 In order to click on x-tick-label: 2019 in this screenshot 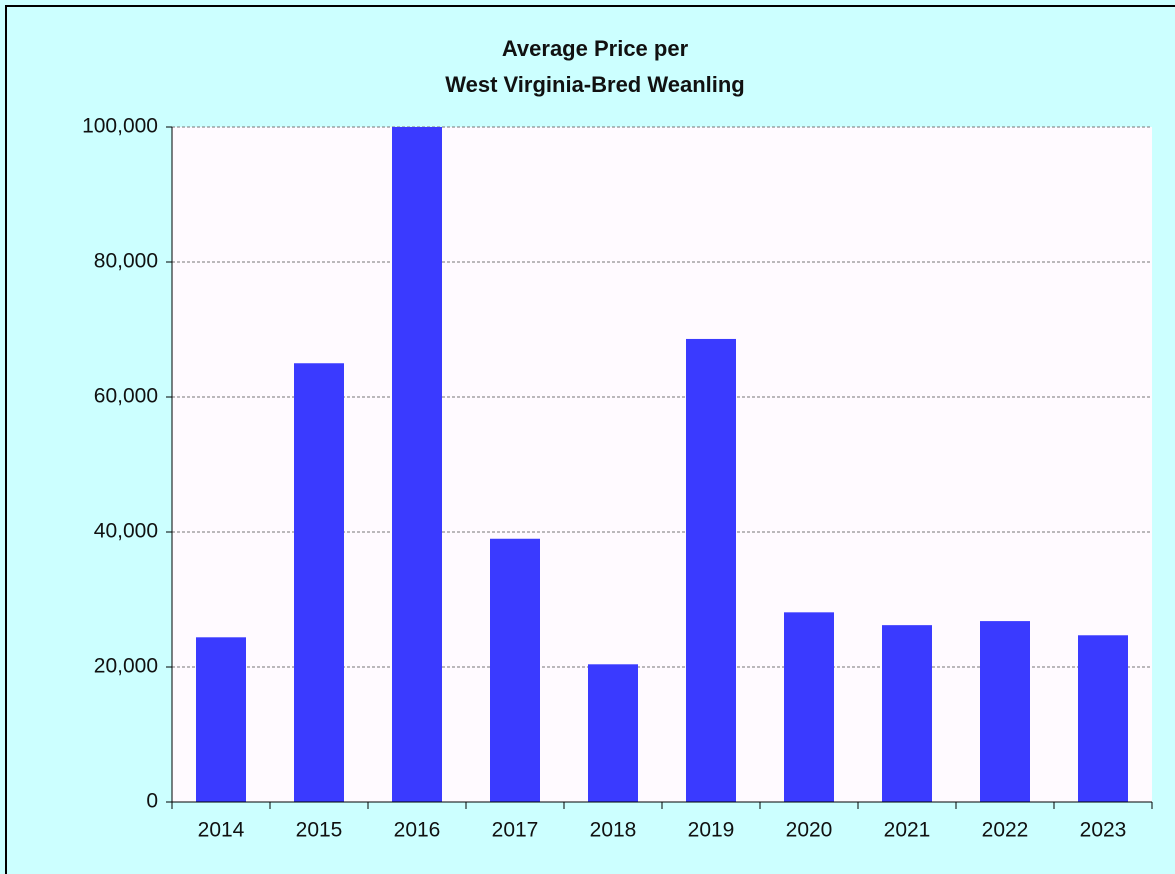, I will do `click(711, 830)`.